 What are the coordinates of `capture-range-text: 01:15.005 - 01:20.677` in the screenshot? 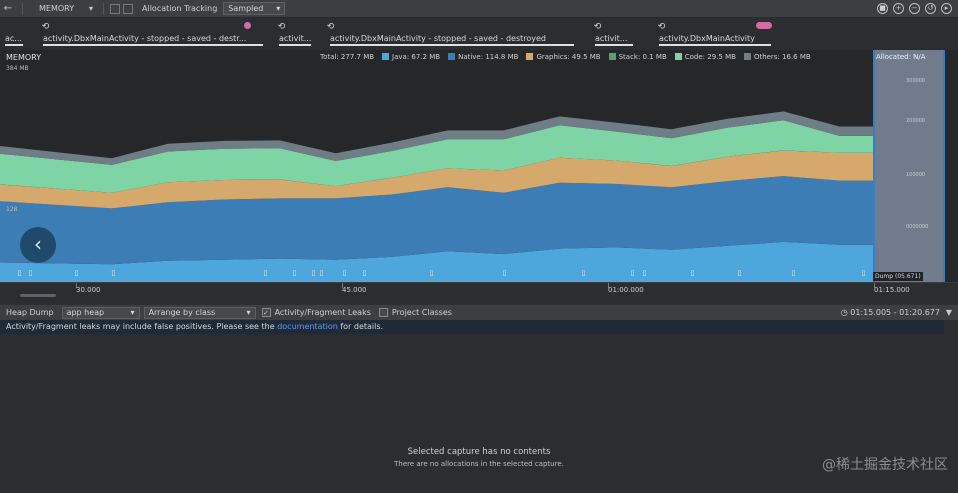 It's located at (895, 312).